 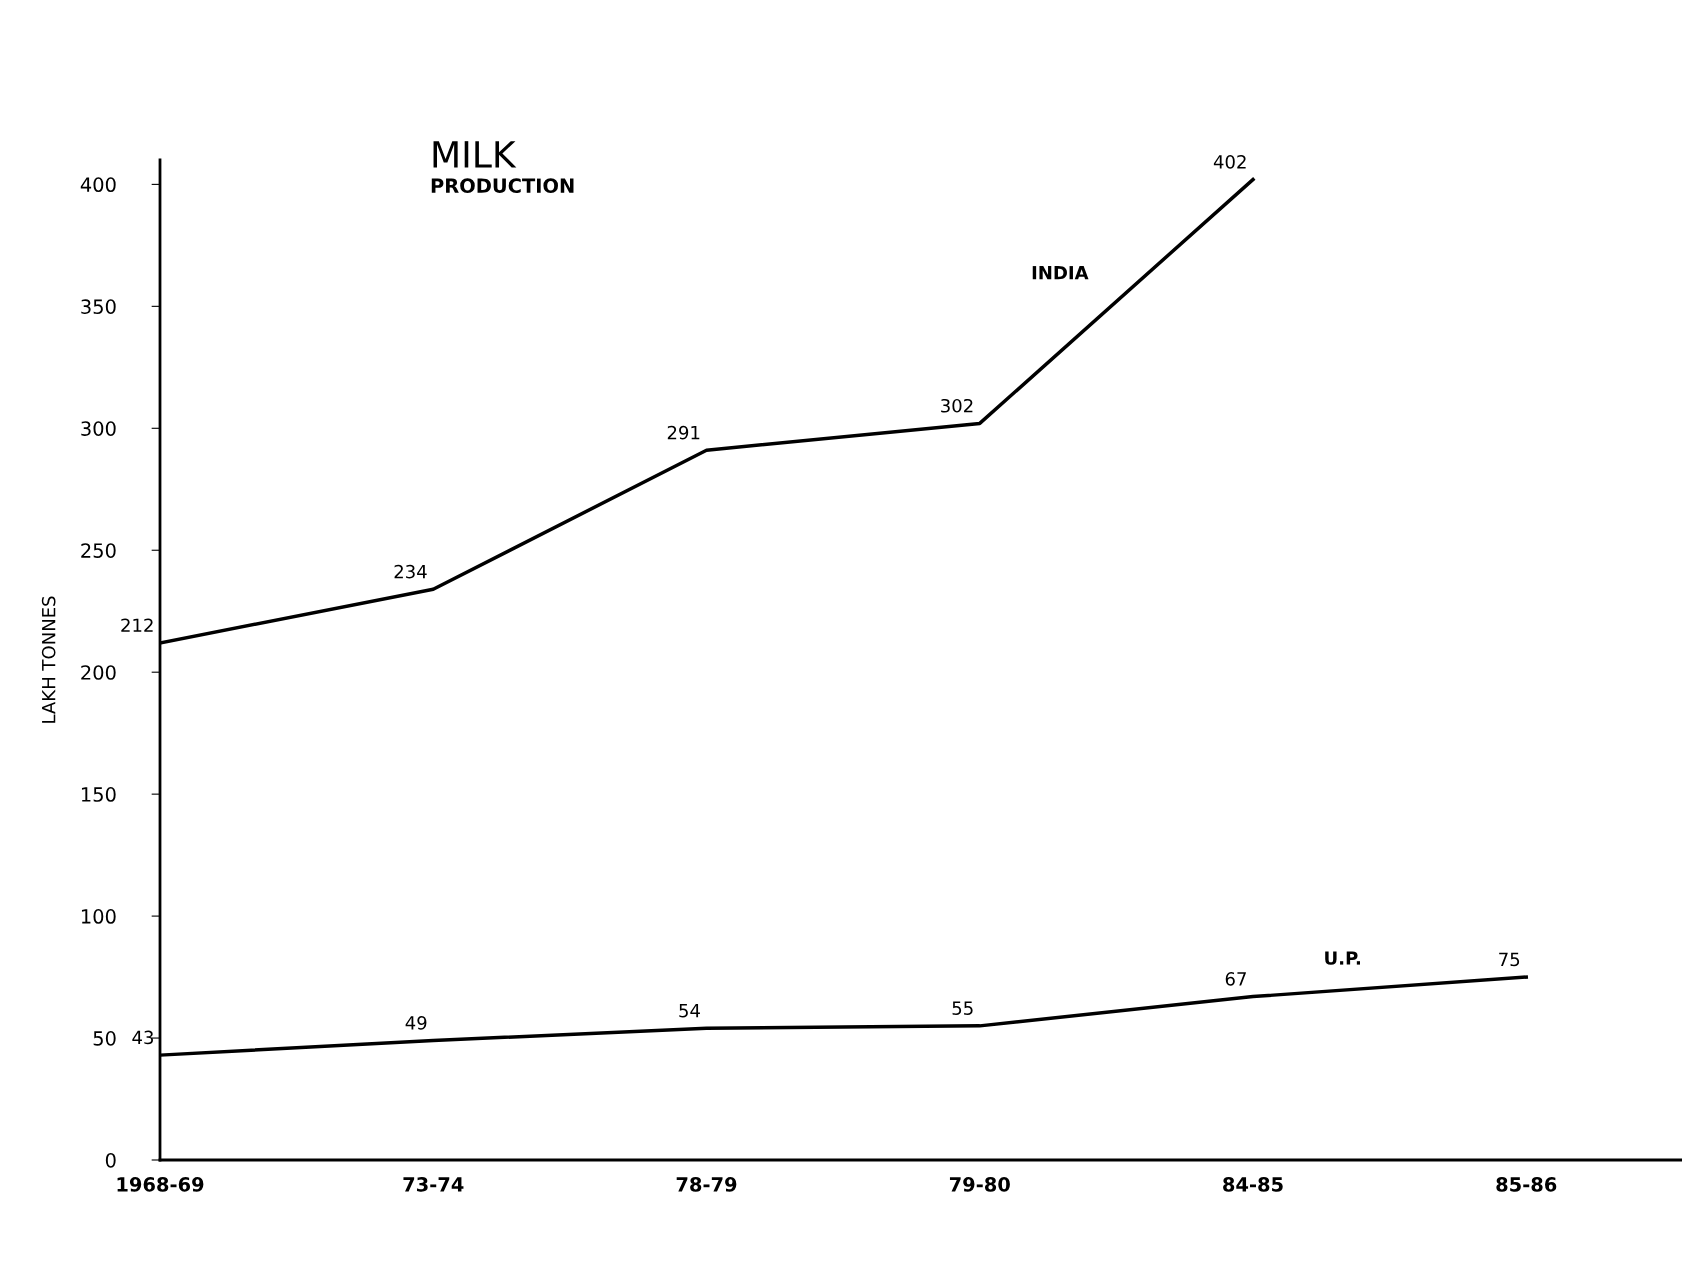 What do you see at coordinates (142, 1037) in the screenshot?
I see `data-label: 43` at bounding box center [142, 1037].